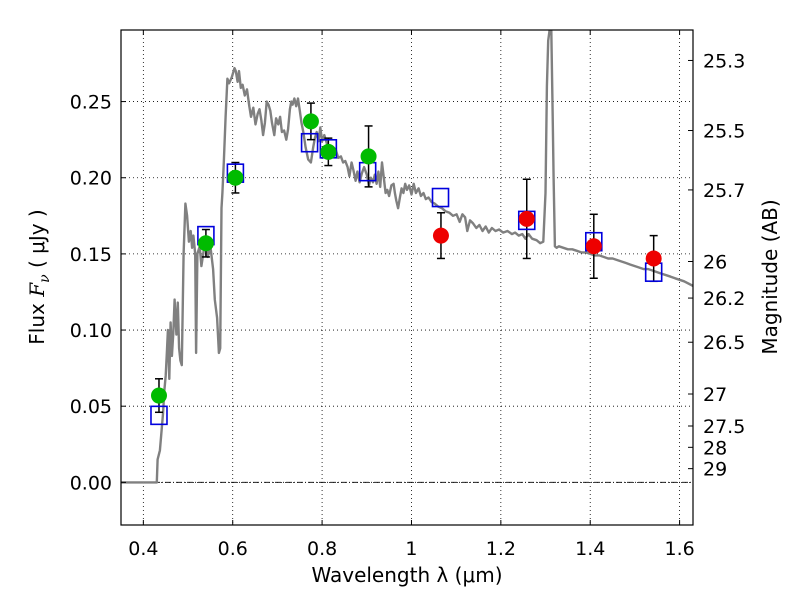 The height and width of the screenshot is (600, 800). Describe the element at coordinates (724, 191) in the screenshot. I see `magnitude-tick-label: 25.7` at that location.